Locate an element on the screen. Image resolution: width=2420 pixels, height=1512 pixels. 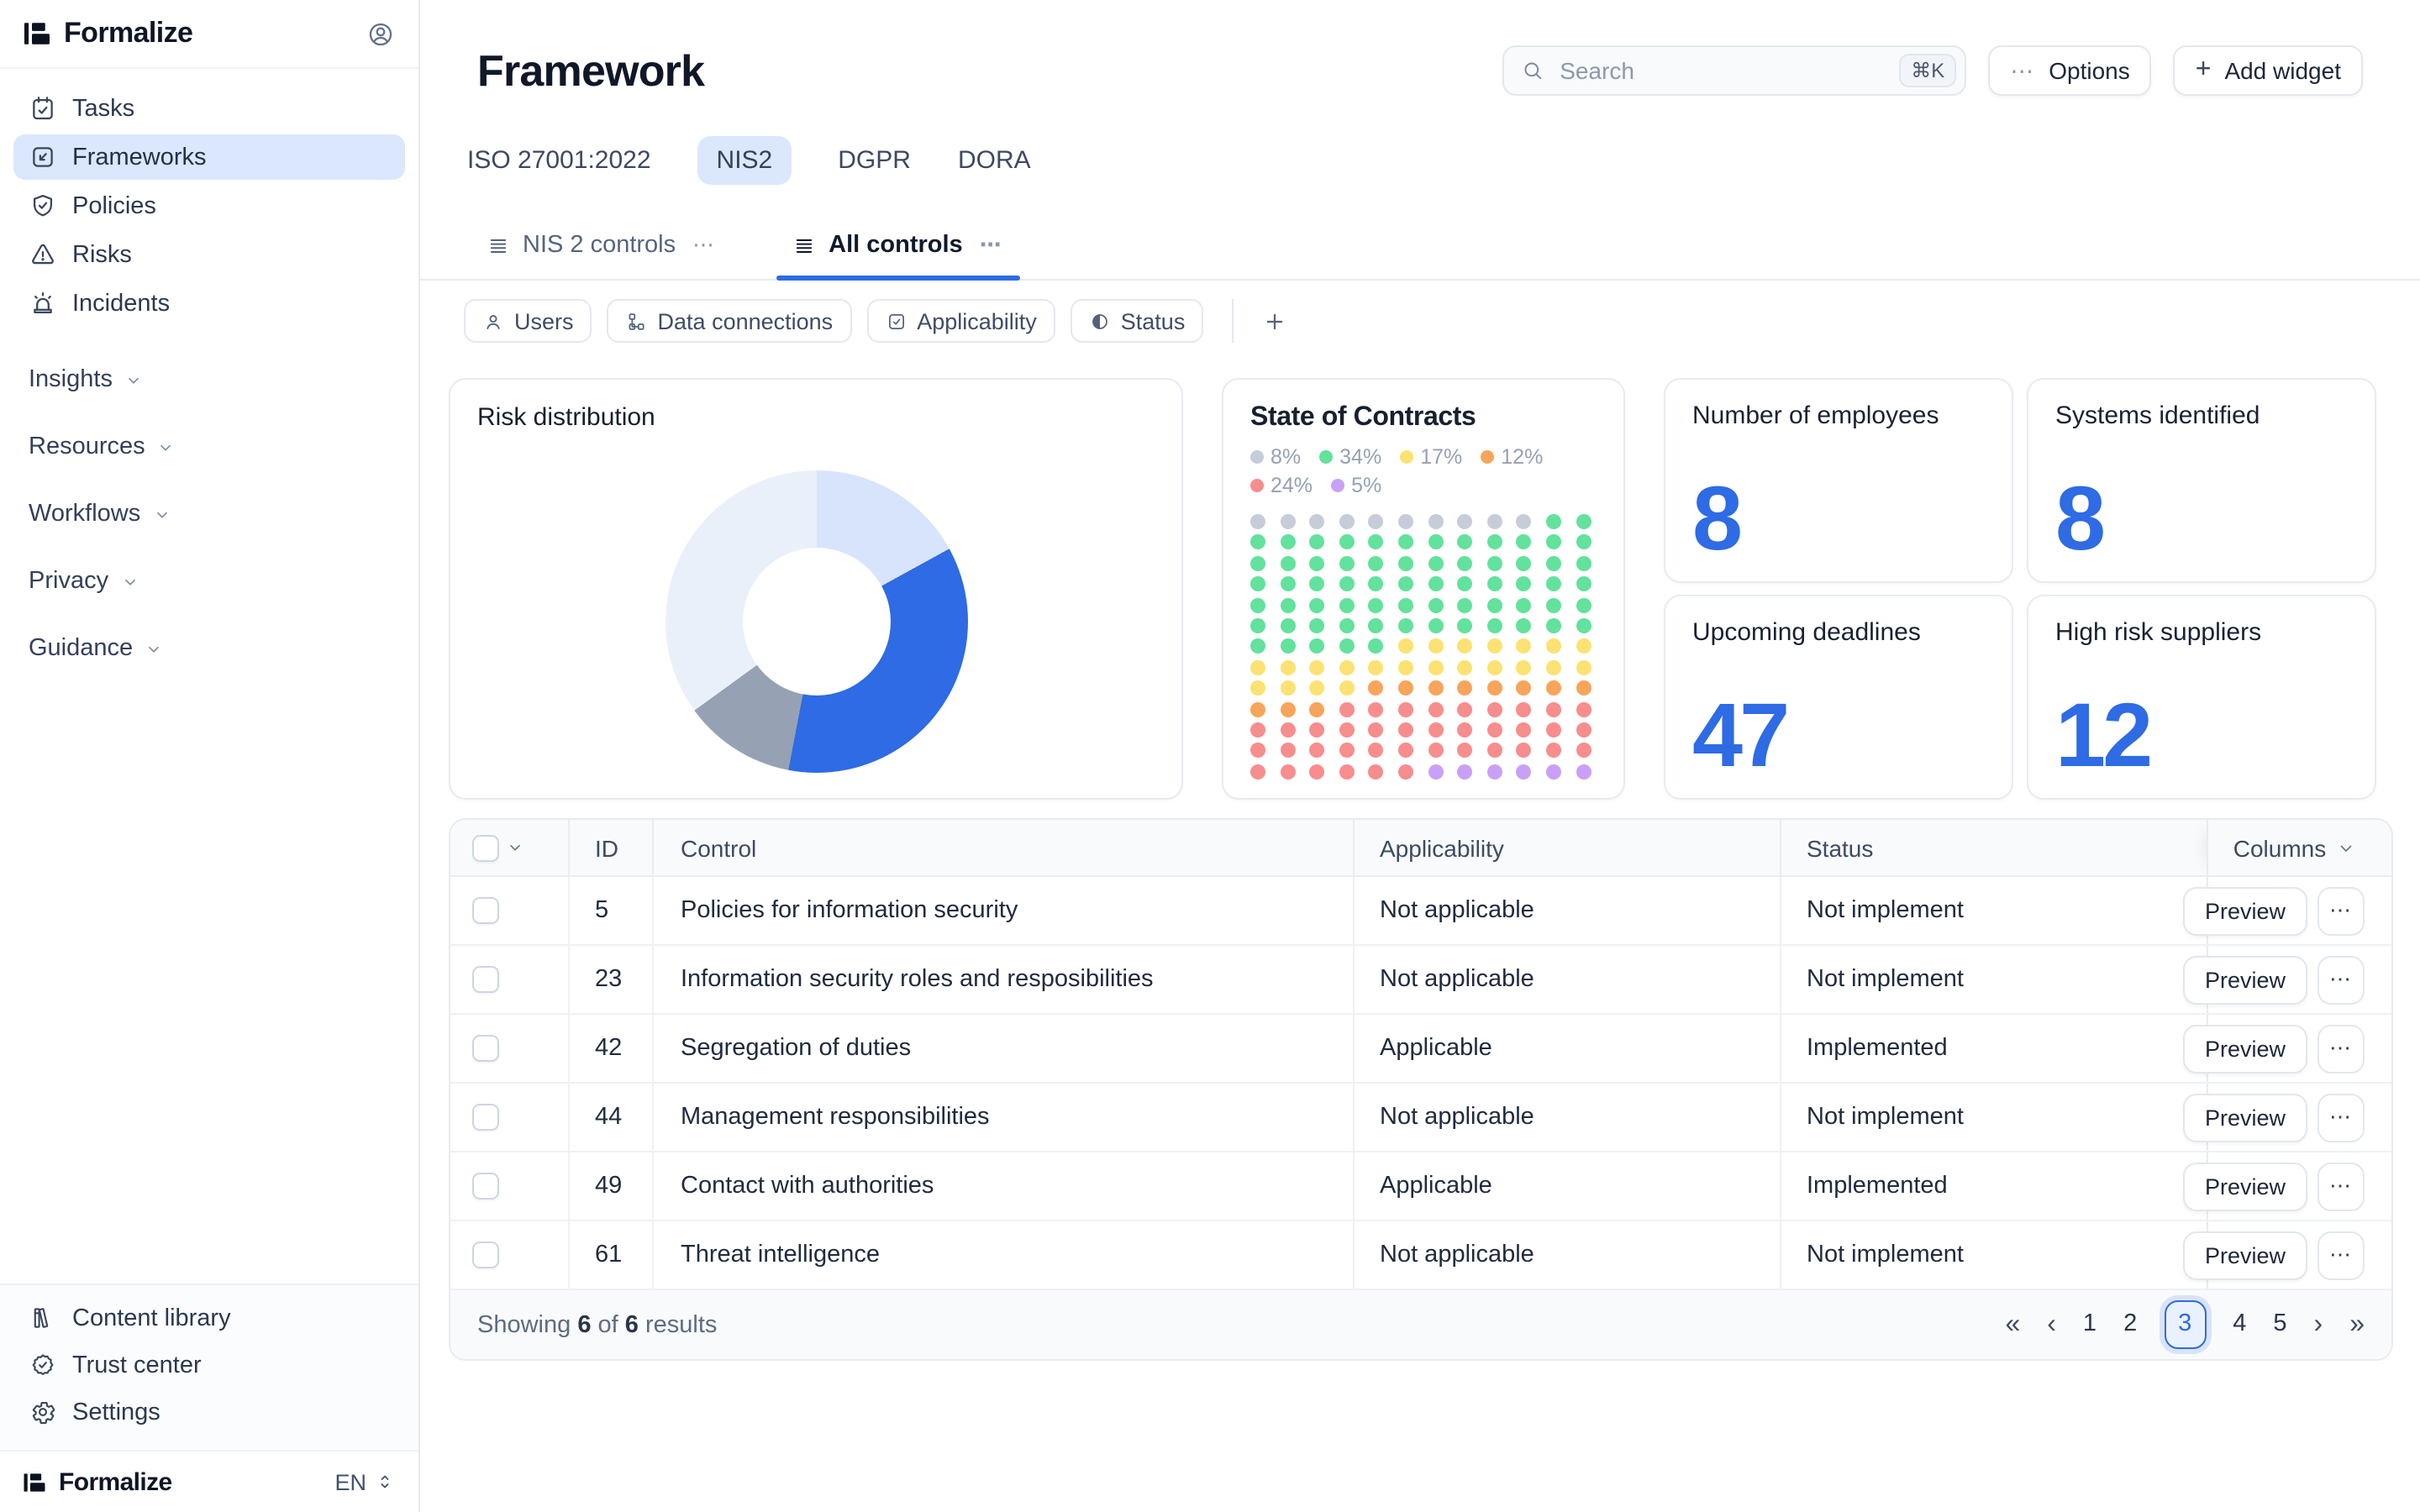
sidebar-section-resources: Resources is located at coordinates (210, 447).